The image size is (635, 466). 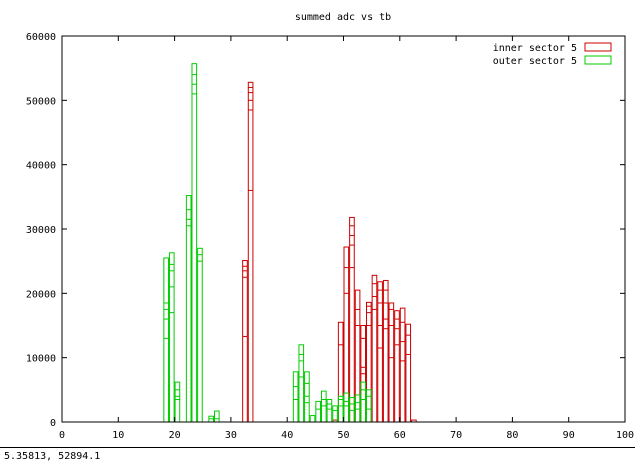 I want to click on x-tick-label: 20, so click(x=175, y=435).